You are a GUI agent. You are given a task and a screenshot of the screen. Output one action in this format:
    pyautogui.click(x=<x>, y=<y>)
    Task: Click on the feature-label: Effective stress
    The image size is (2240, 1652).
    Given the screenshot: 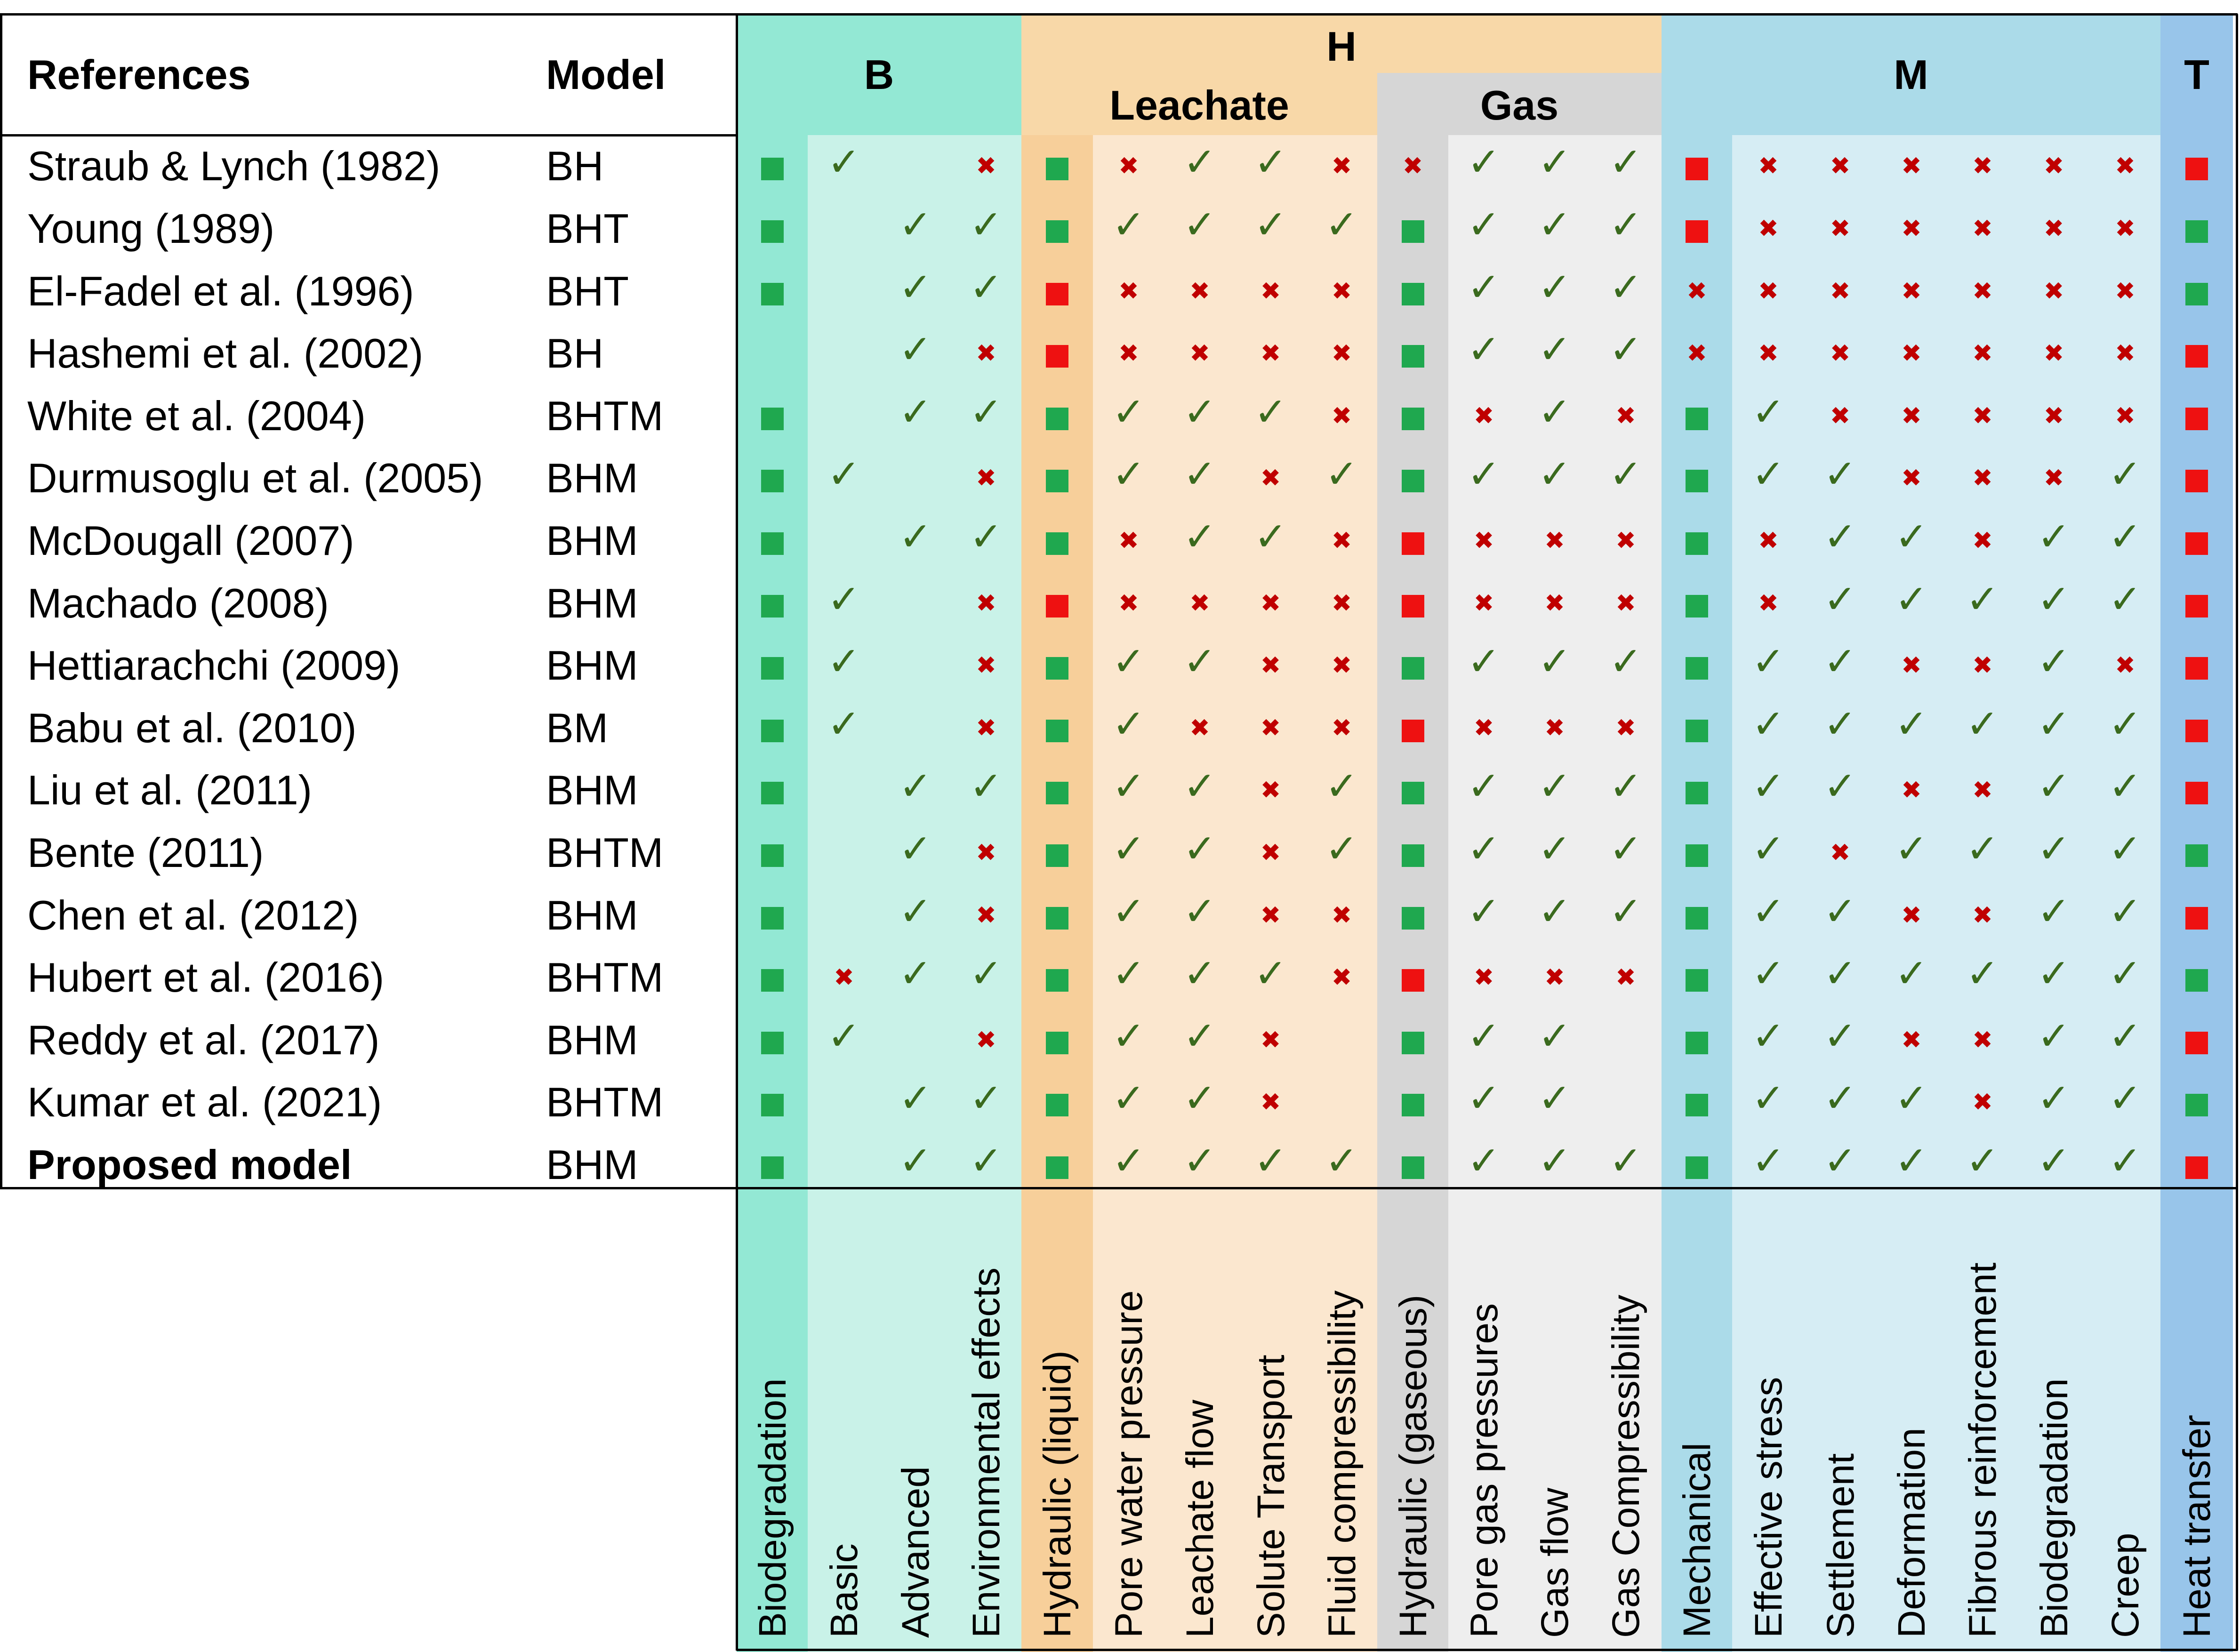 What is the action you would take?
    pyautogui.click(x=1768, y=1507)
    